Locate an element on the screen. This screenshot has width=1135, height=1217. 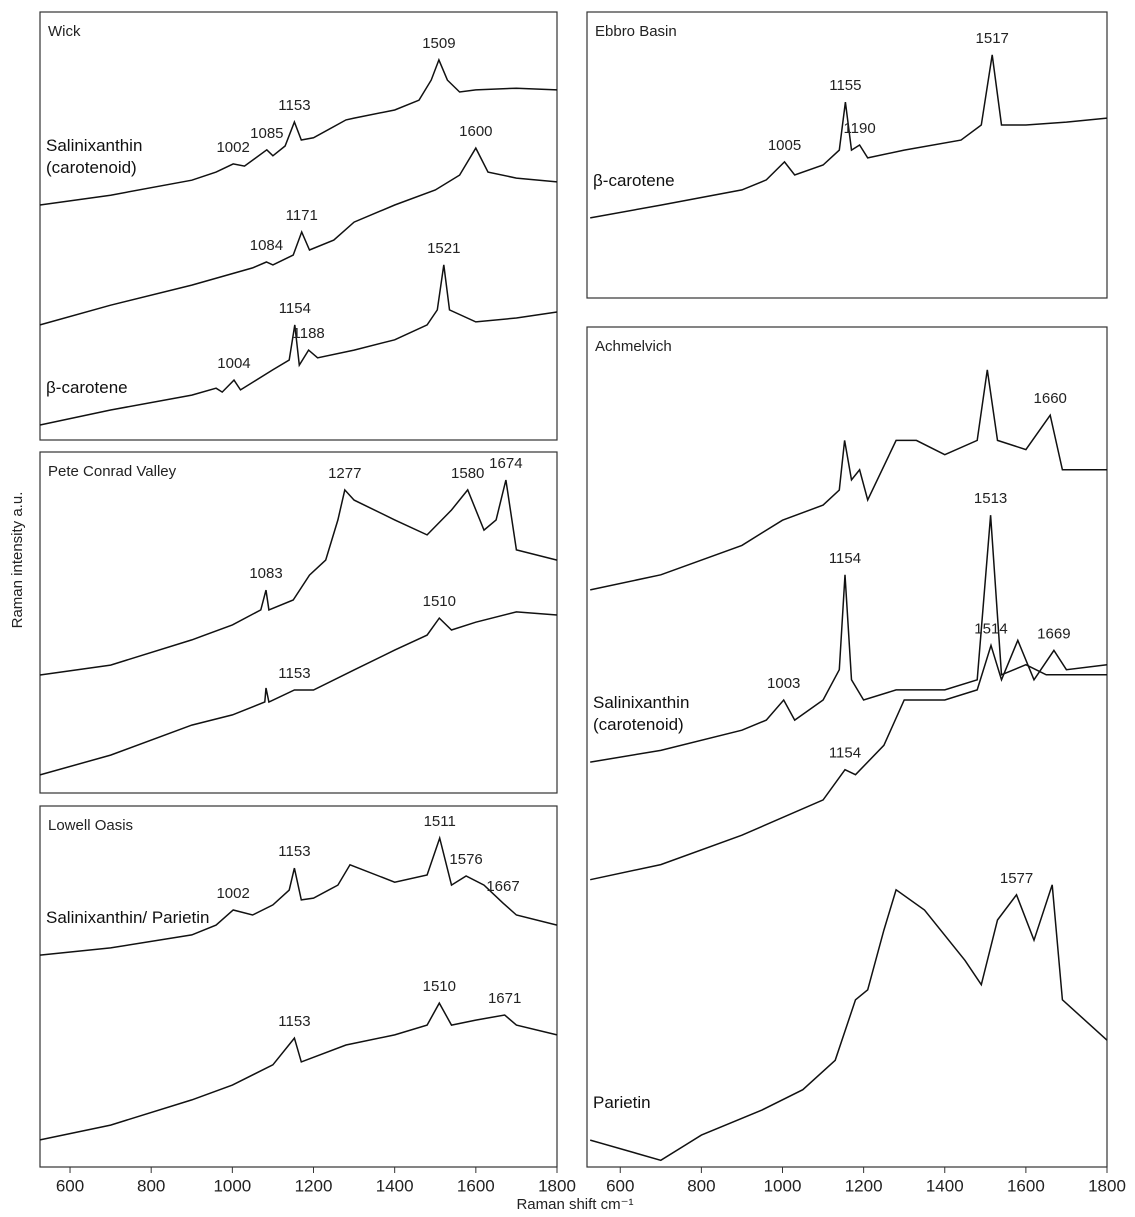
peak-label: 1083 is located at coordinates (265, 573).